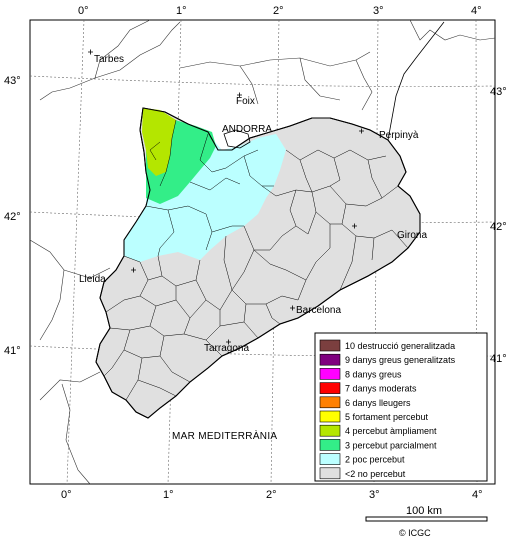 Image resolution: width=515 pixels, height=545 pixels. Describe the element at coordinates (381, 389) in the screenshot. I see `legend-label-3: 7 danys moderats` at that location.